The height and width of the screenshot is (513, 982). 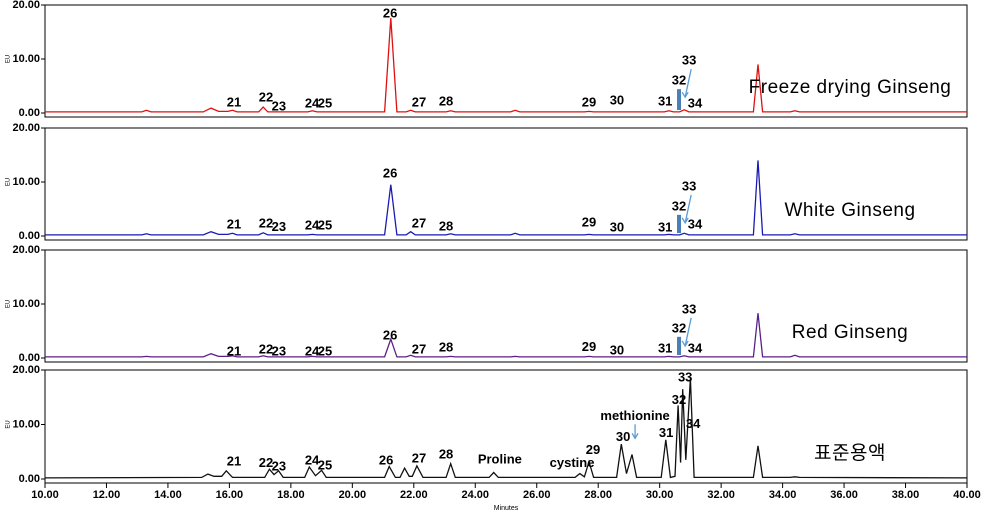 I want to click on peak-label: Proline, so click(x=500, y=458).